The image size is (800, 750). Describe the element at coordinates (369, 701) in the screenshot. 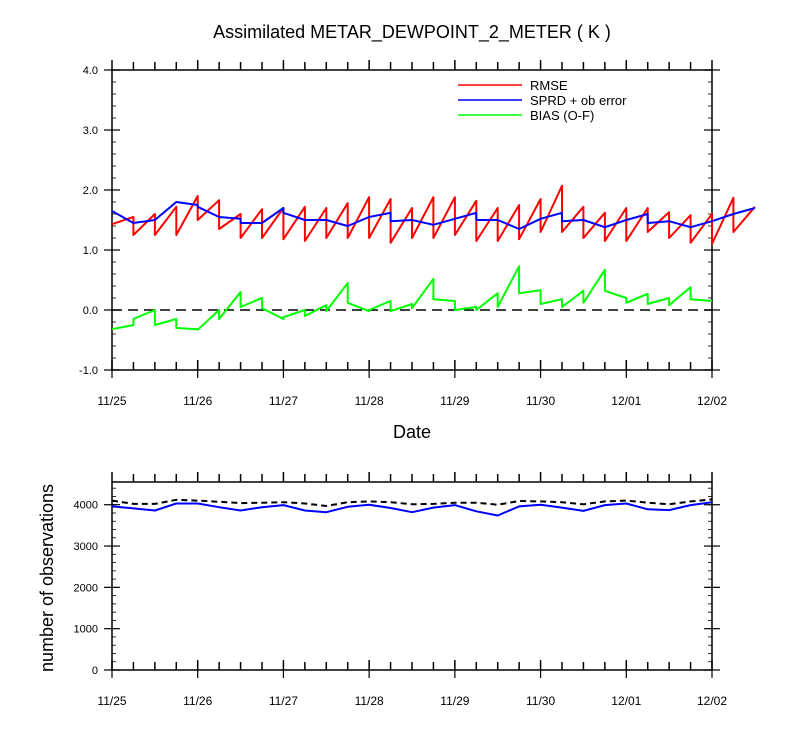

I see `bottom-x-tick-label: 11/28` at that location.